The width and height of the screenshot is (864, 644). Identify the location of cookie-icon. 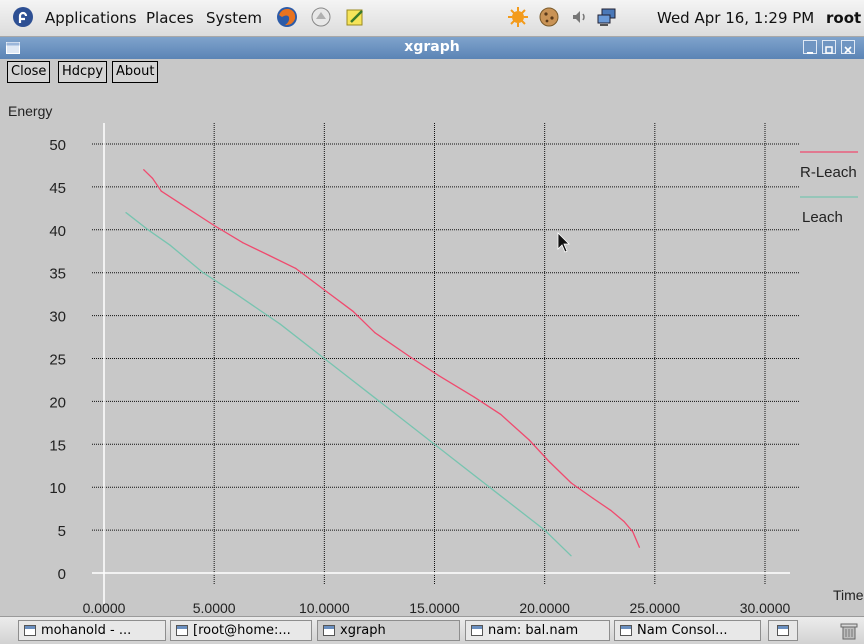
(549, 17).